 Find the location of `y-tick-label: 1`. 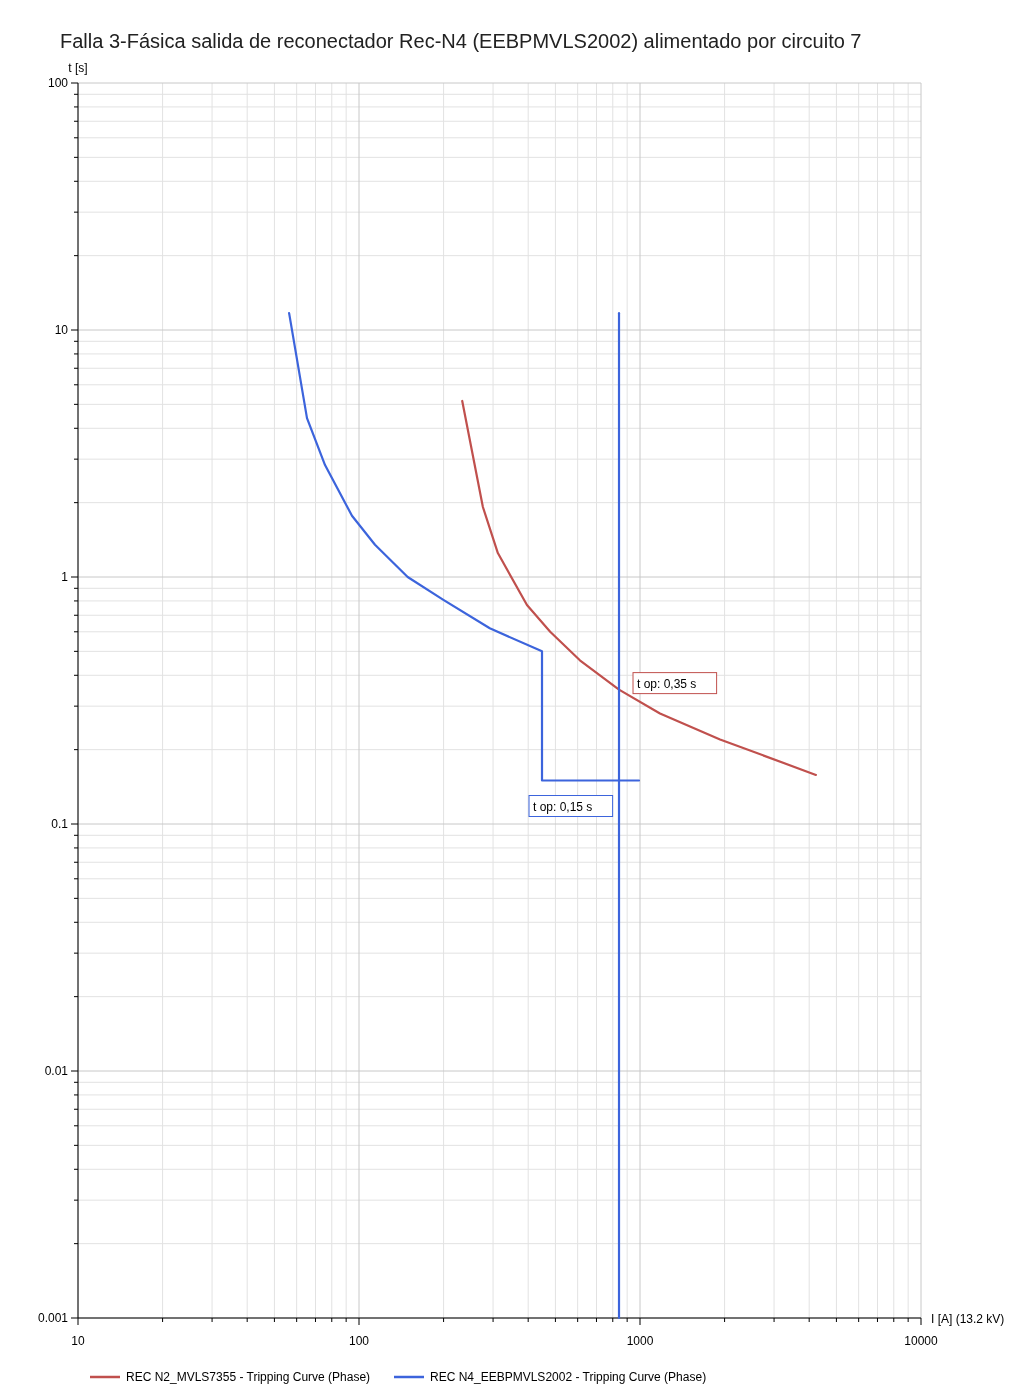

y-tick-label: 1 is located at coordinates (65, 577).